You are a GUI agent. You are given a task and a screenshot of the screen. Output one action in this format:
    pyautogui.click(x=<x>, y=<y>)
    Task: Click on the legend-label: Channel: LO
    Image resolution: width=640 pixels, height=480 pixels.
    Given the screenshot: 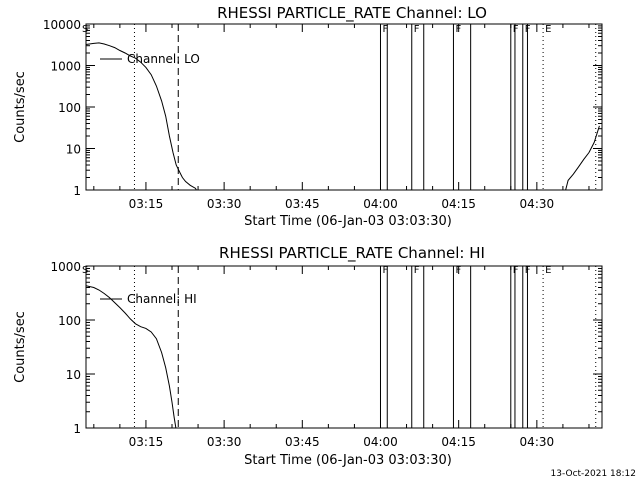 What is the action you would take?
    pyautogui.click(x=163, y=59)
    